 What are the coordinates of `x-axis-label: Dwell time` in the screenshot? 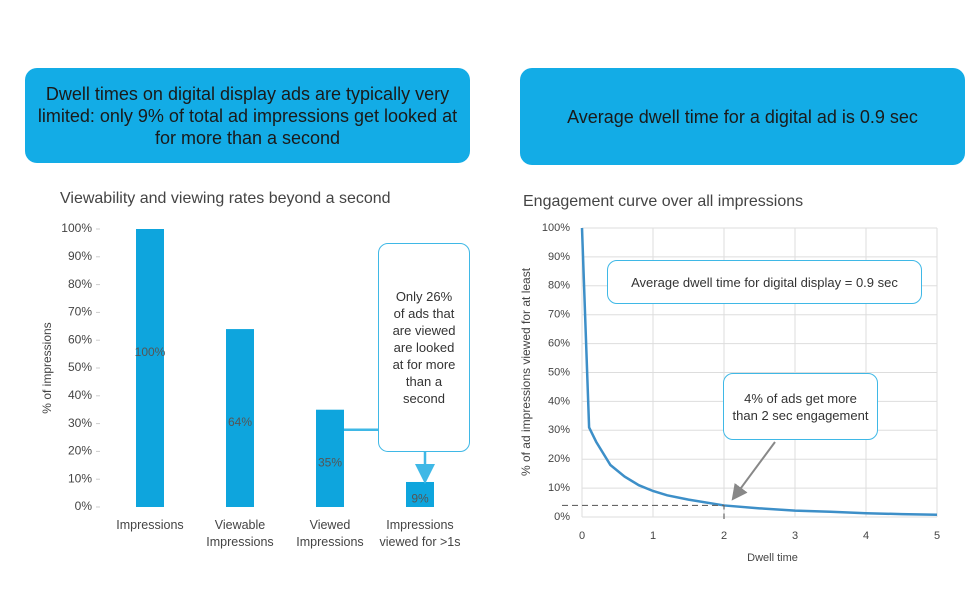 It's located at (772, 558).